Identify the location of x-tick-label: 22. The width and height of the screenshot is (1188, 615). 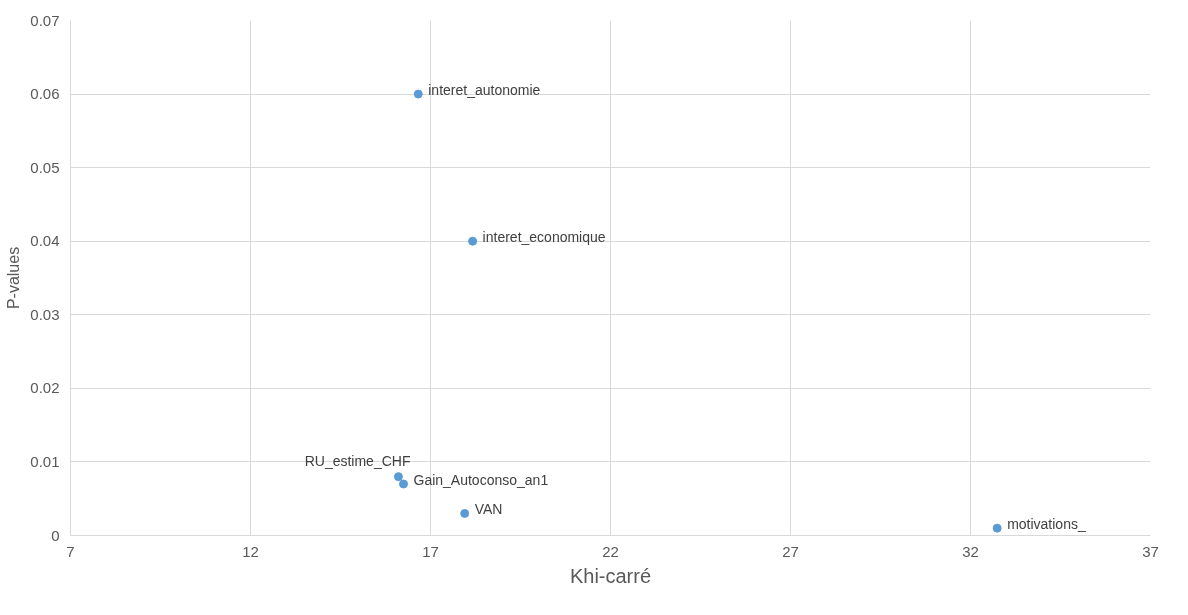
(610, 551).